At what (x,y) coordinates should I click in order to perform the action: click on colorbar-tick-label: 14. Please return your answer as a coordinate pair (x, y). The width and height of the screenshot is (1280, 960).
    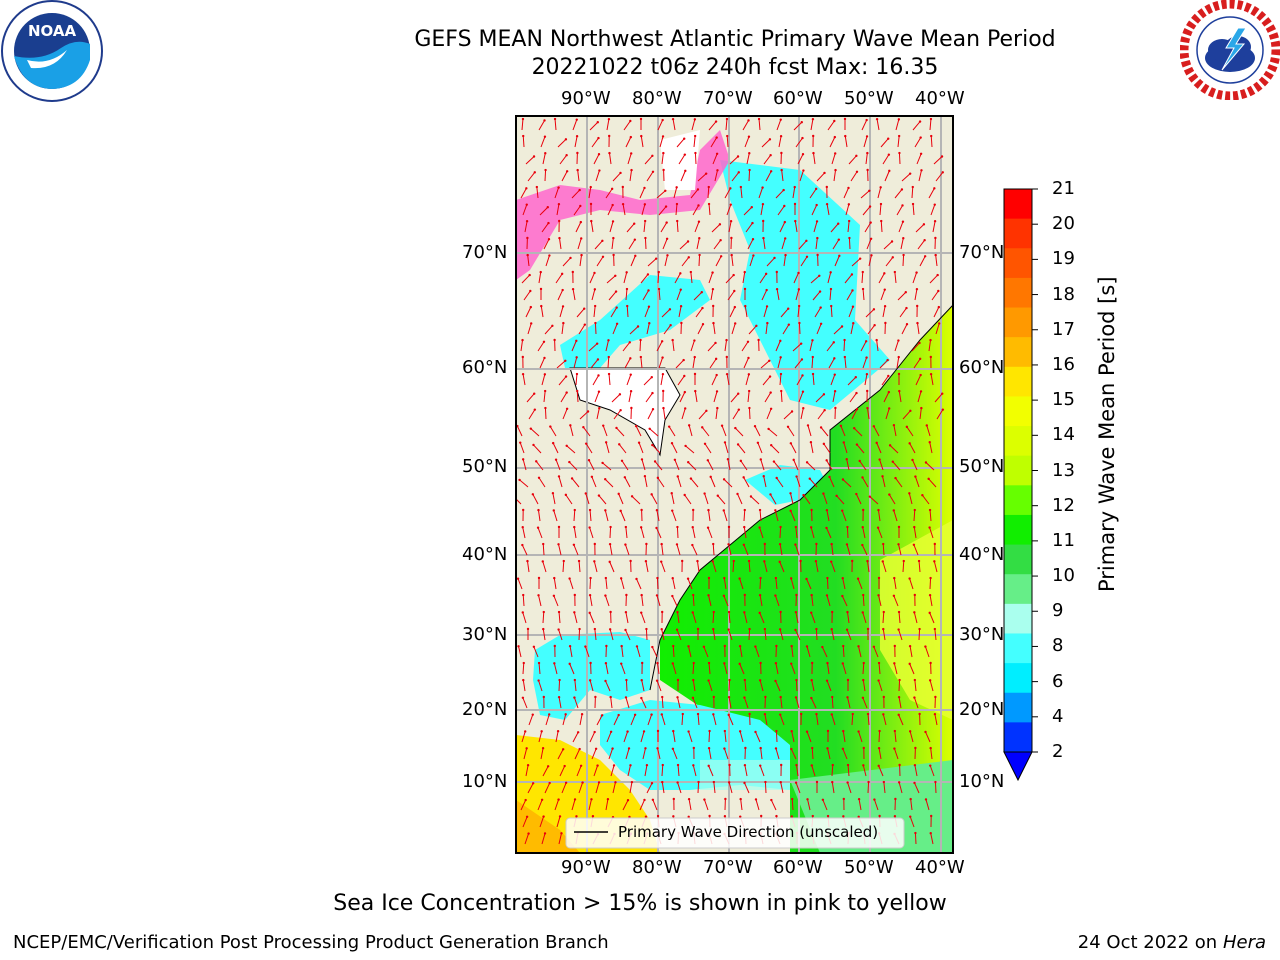
    Looking at the image, I should click on (1063, 435).